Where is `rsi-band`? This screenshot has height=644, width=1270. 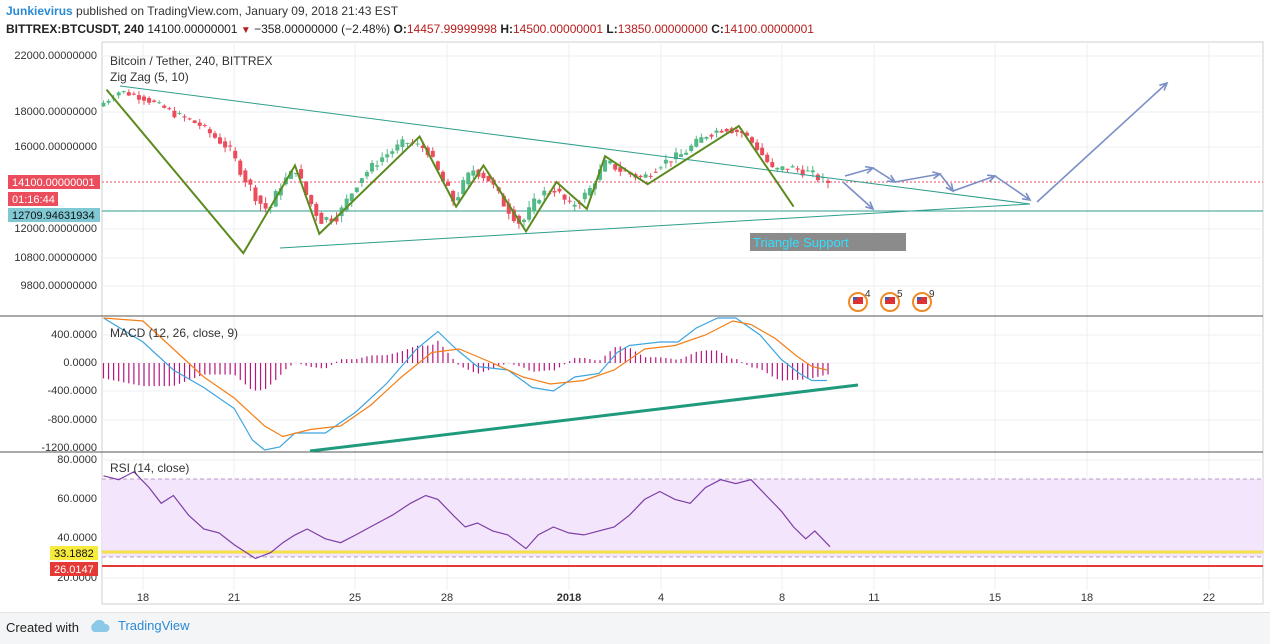
rsi-band is located at coordinates (682, 518).